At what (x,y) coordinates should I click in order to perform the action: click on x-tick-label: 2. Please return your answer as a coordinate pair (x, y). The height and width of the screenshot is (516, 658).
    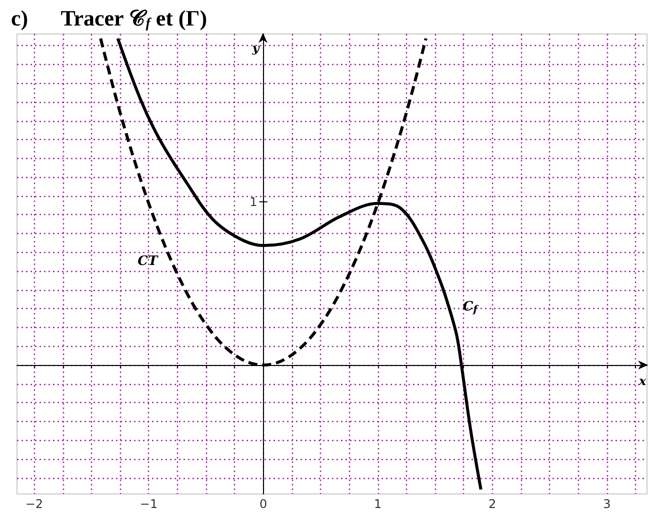
    Looking at the image, I should click on (492, 504).